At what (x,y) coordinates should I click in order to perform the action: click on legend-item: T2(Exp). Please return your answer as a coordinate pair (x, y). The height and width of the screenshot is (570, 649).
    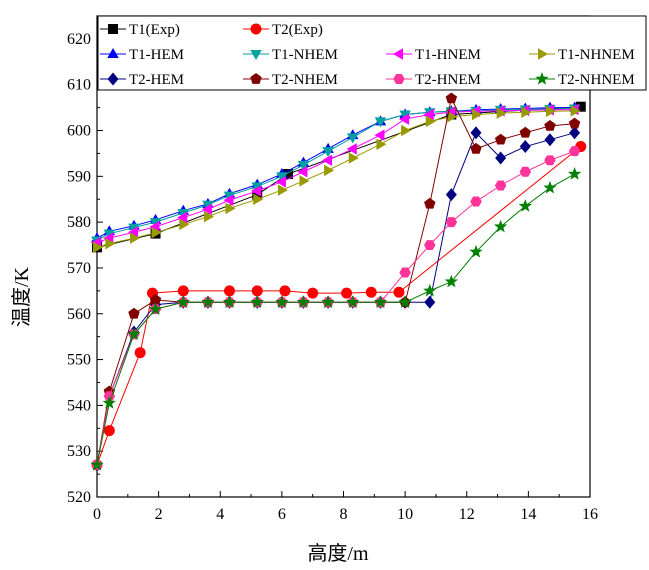
    Looking at the image, I should click on (283, 30).